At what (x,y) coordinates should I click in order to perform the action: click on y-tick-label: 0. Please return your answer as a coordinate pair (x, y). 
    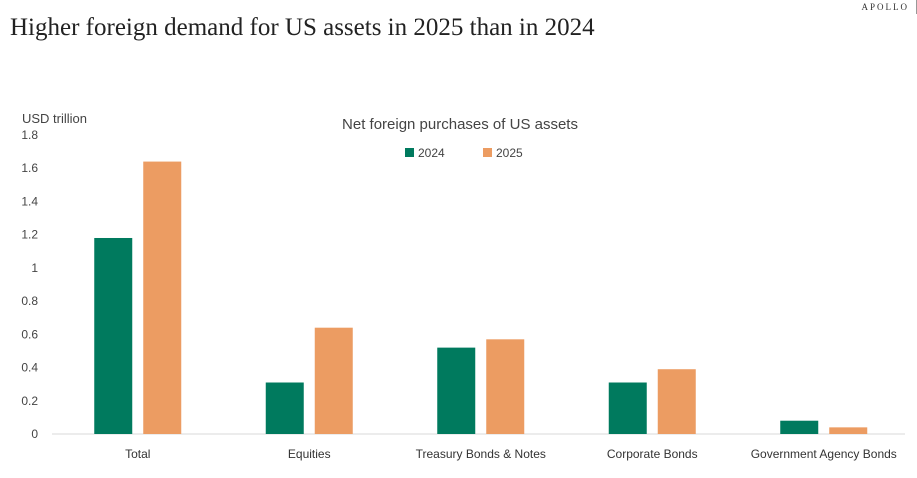
    Looking at the image, I should click on (34, 434).